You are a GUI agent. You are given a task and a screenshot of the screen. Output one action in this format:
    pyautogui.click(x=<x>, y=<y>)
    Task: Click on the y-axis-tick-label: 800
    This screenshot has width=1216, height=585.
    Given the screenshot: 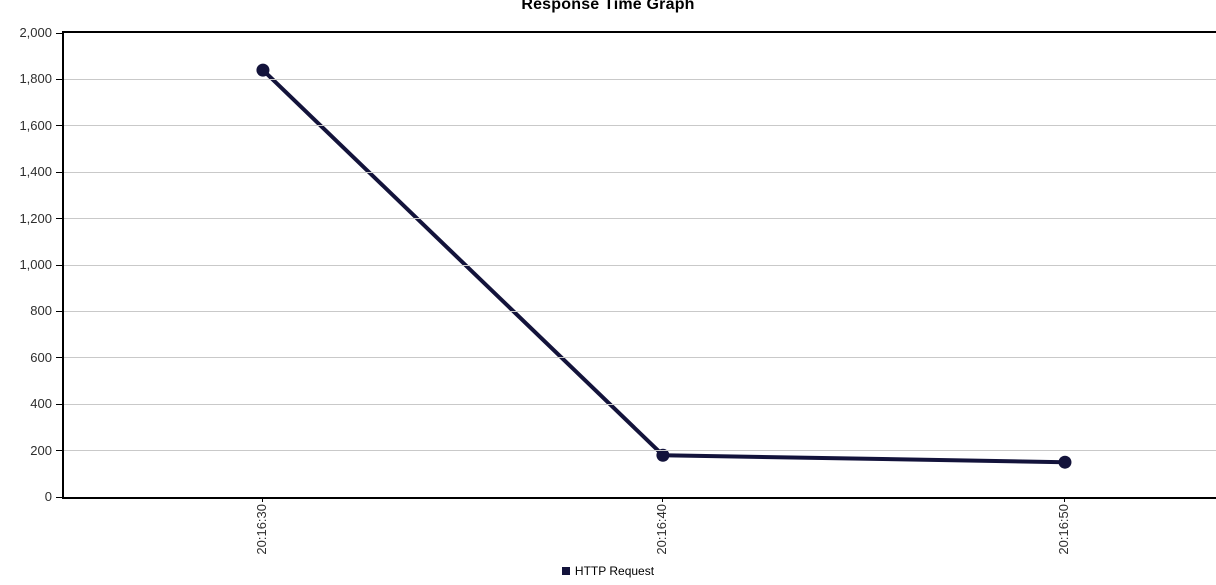 What is the action you would take?
    pyautogui.click(x=41, y=311)
    